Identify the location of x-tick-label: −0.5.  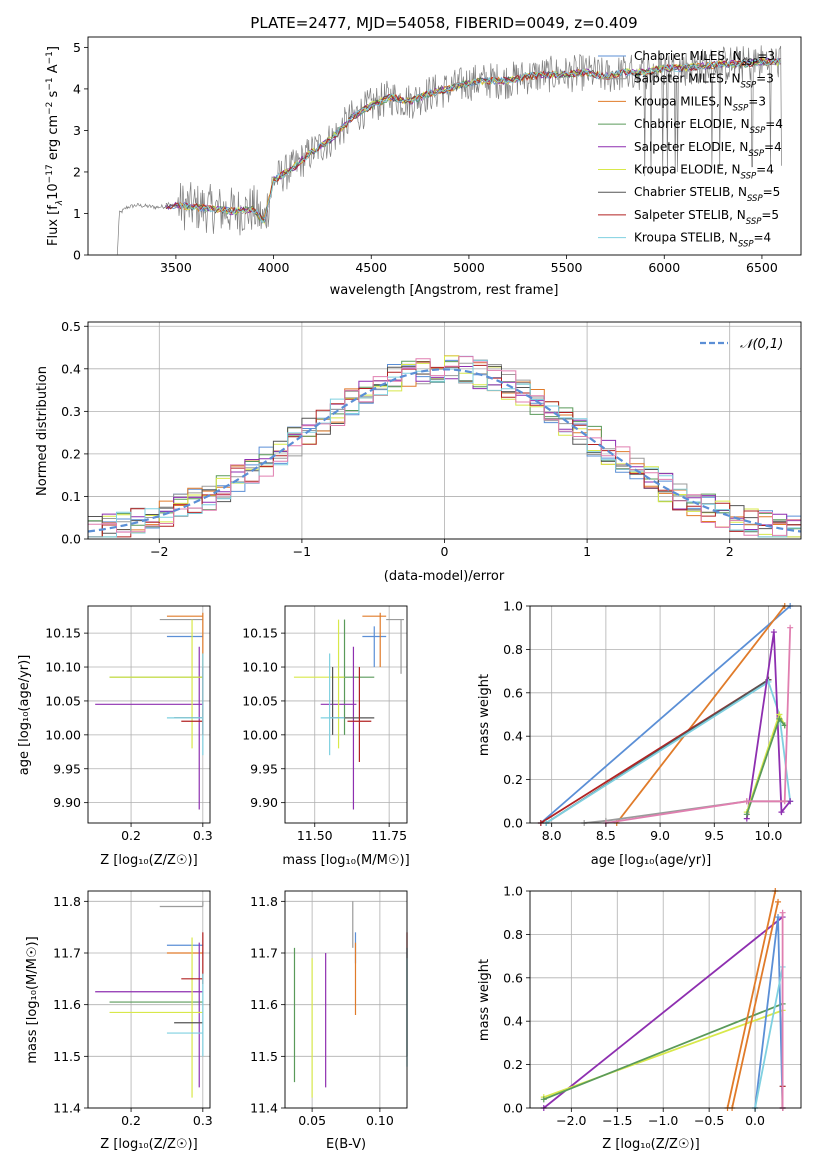
(709, 1120).